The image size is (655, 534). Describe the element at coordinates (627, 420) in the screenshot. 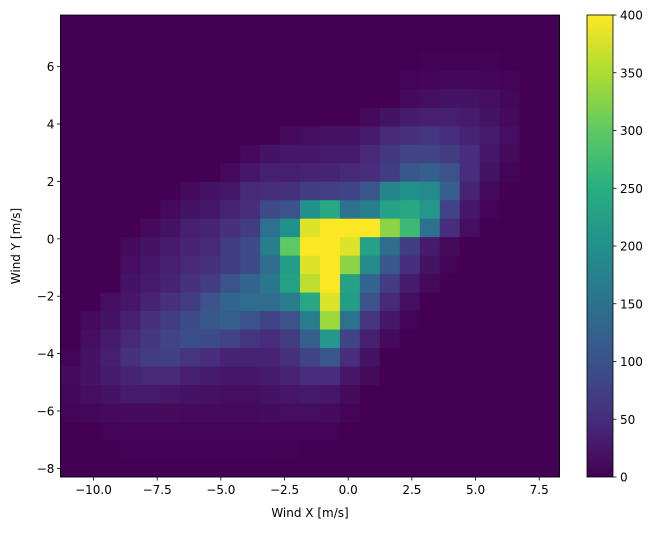

I see `colorbar-tick-label: 50` at that location.